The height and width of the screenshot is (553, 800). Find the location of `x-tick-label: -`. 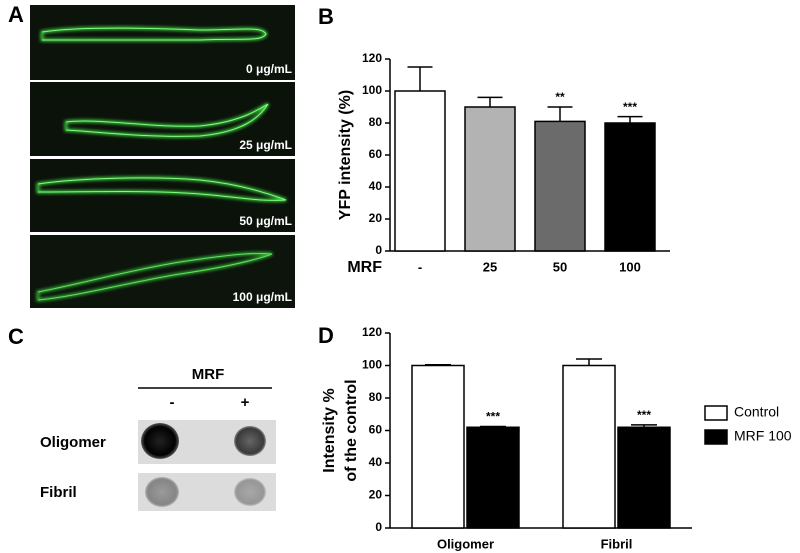

x-tick-label: - is located at coordinates (420, 266).